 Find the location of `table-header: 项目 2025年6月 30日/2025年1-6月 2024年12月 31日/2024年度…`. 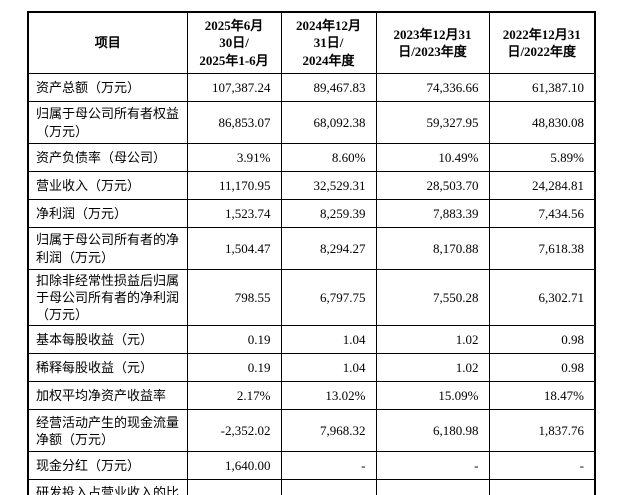

table-header: 项目 2025年6月 30日/2025年1-6月 2024年12月 31日/2024年度… is located at coordinates (311, 42).